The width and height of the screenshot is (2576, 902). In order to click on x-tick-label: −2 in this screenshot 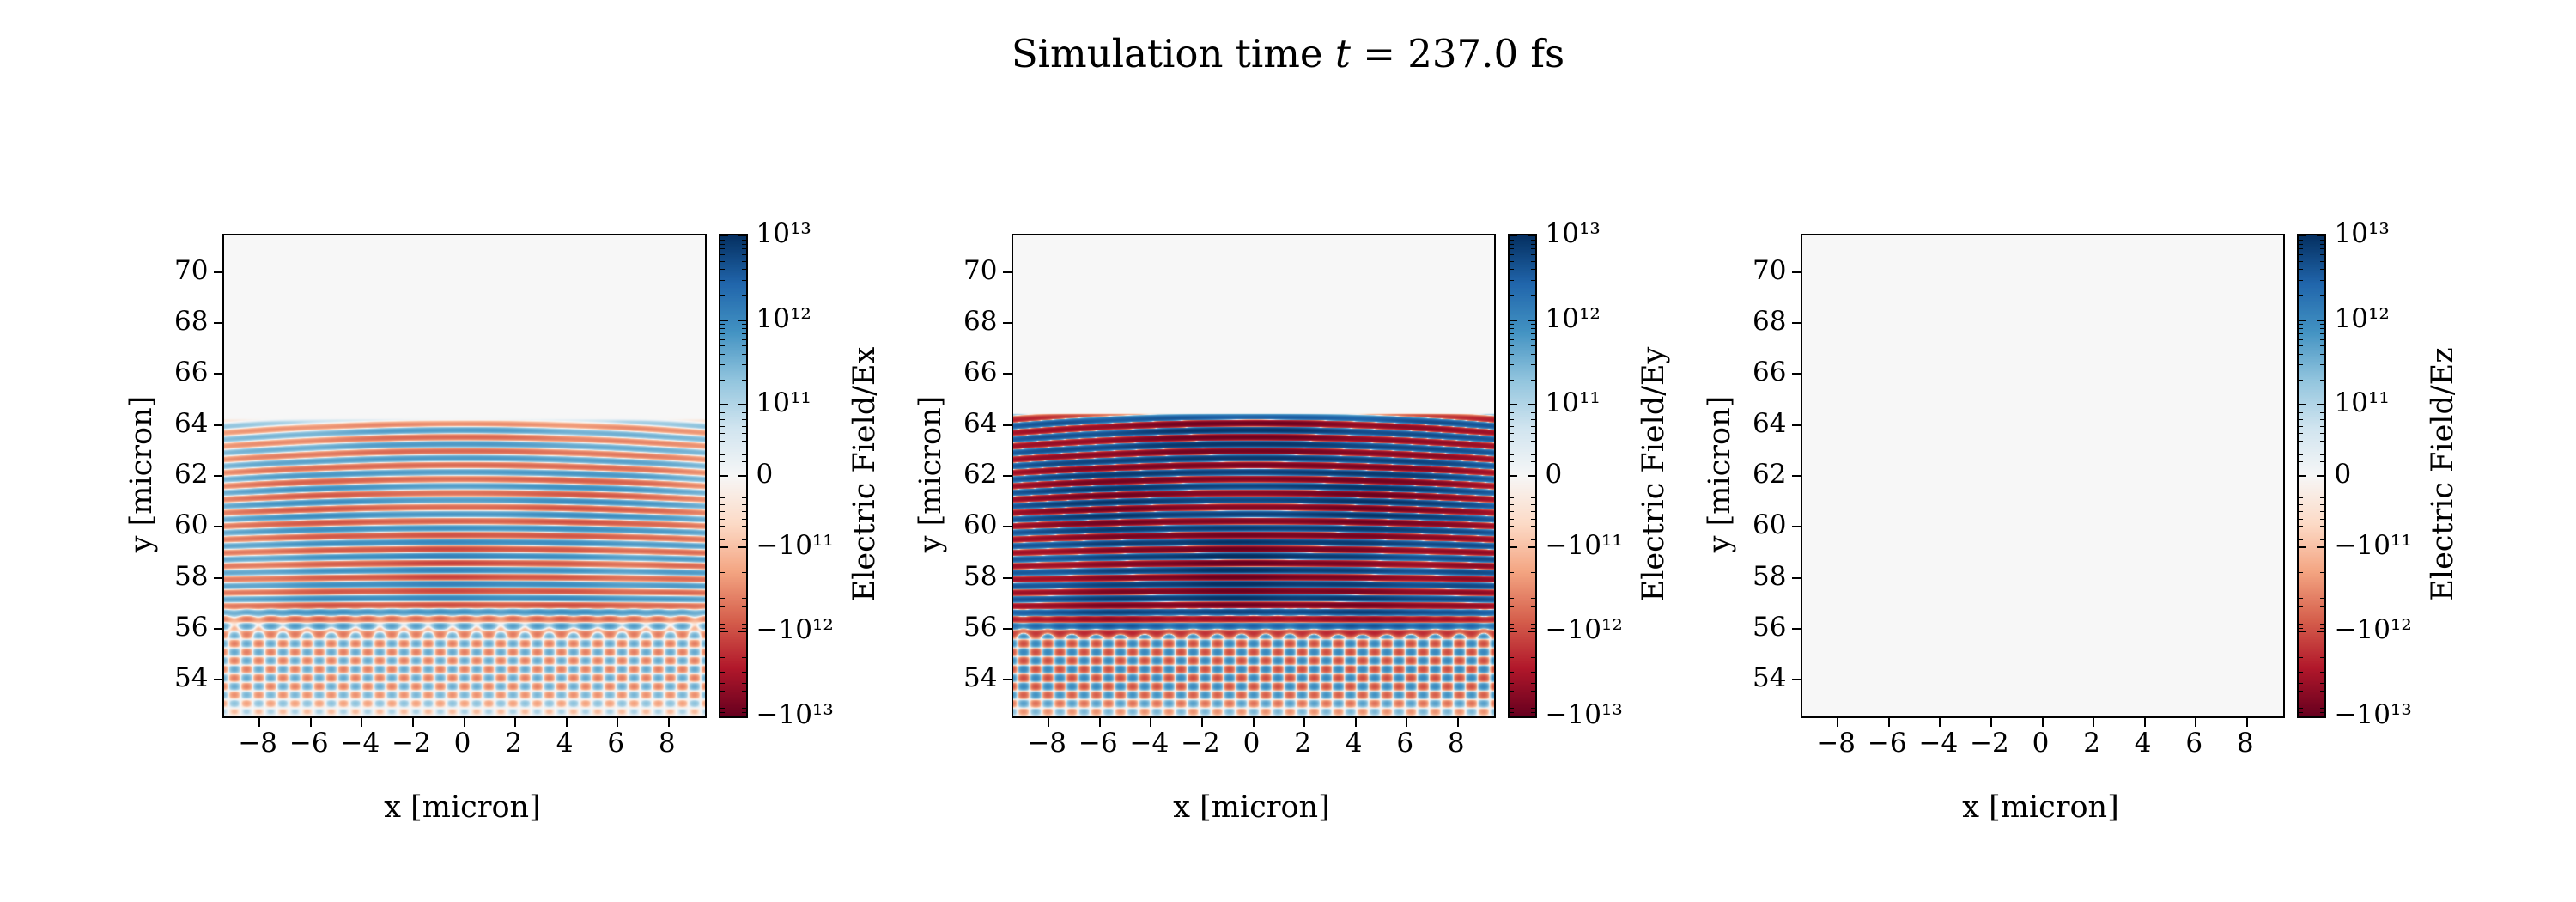, I will do `click(1989, 743)`.